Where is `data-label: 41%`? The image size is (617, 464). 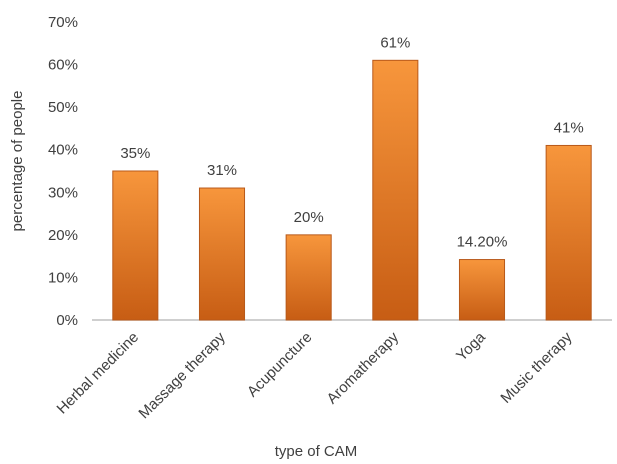
data-label: 41% is located at coordinates (569, 127).